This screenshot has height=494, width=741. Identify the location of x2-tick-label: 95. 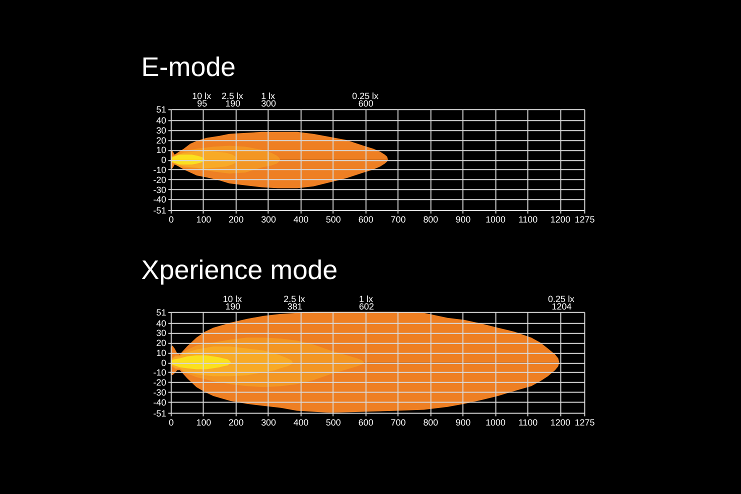
(202, 103).